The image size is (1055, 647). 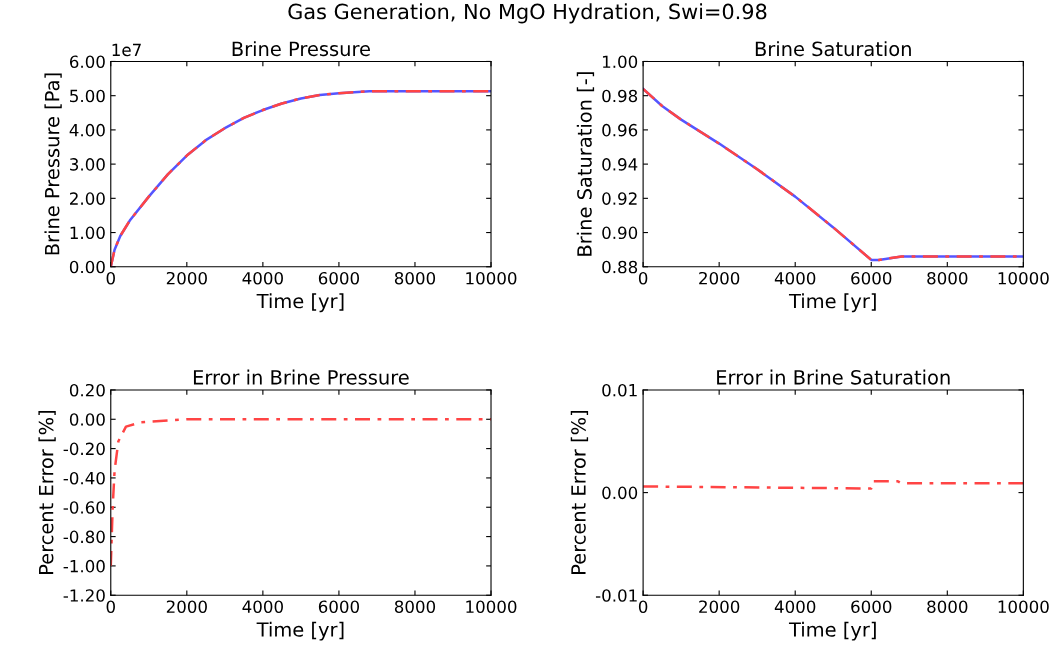 I want to click on chart-title: Brine Saturation, so click(x=833, y=49).